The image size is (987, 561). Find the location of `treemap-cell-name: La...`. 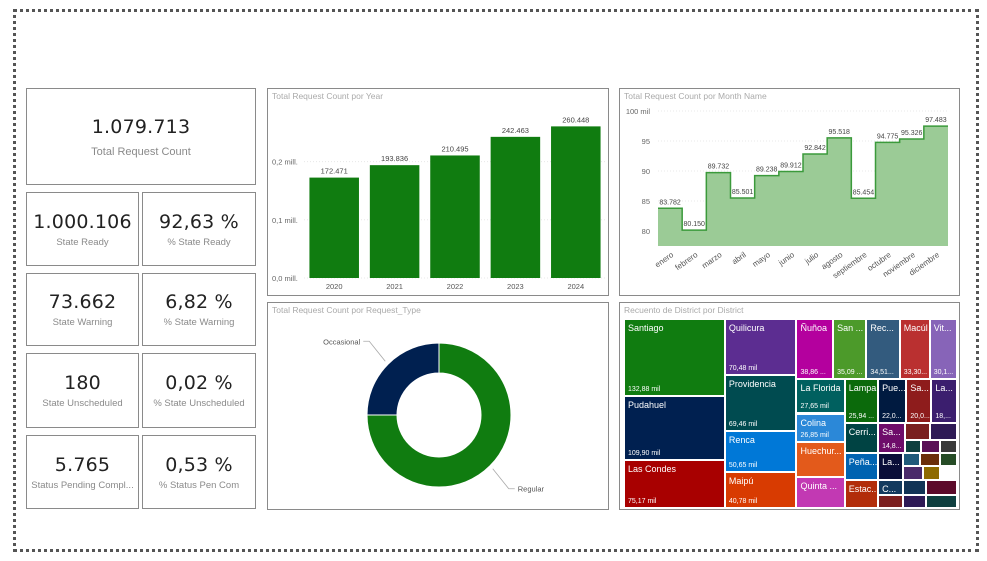

treemap-cell-name: La... is located at coordinates (891, 462).